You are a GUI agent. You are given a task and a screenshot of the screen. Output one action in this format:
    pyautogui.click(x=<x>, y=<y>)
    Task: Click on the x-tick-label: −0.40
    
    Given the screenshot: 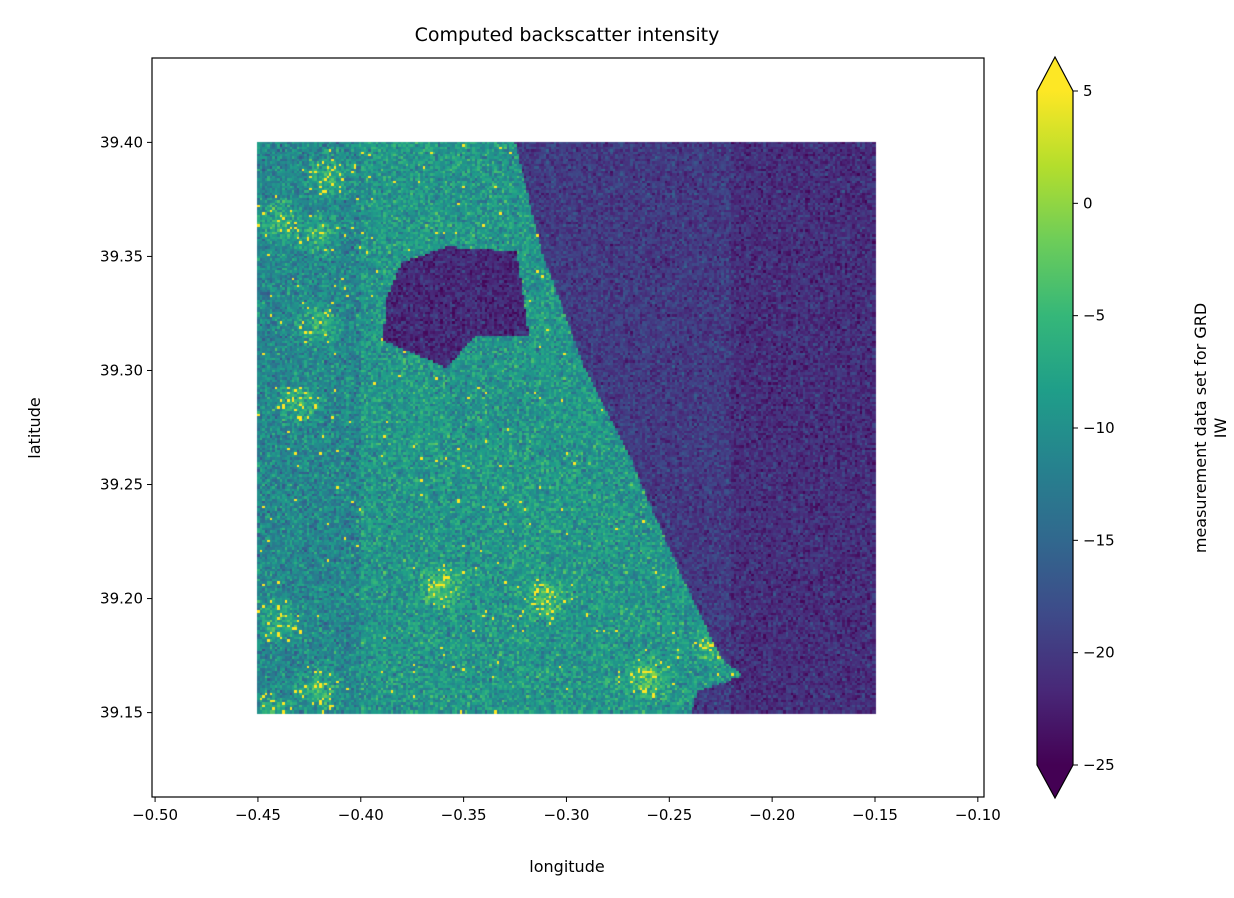 What is the action you would take?
    pyautogui.click(x=361, y=815)
    